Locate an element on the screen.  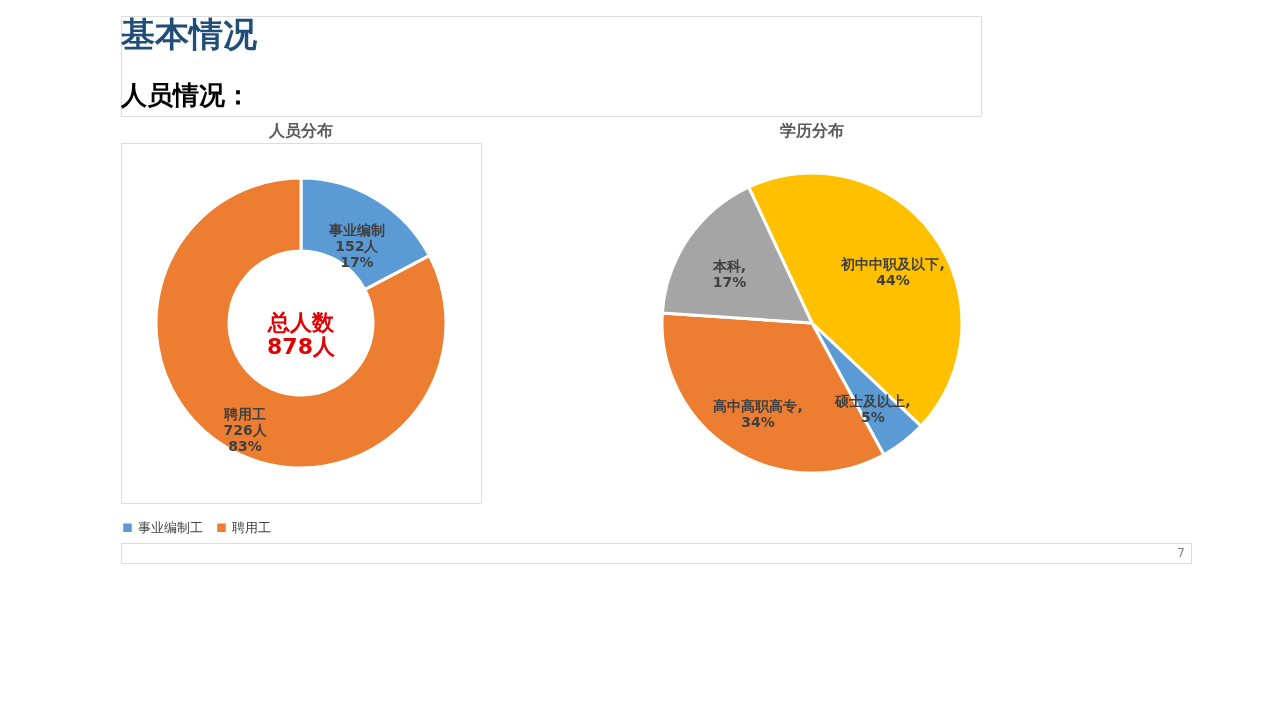
slice-label: 初中中职及以下, 44% is located at coordinates (892, 271).